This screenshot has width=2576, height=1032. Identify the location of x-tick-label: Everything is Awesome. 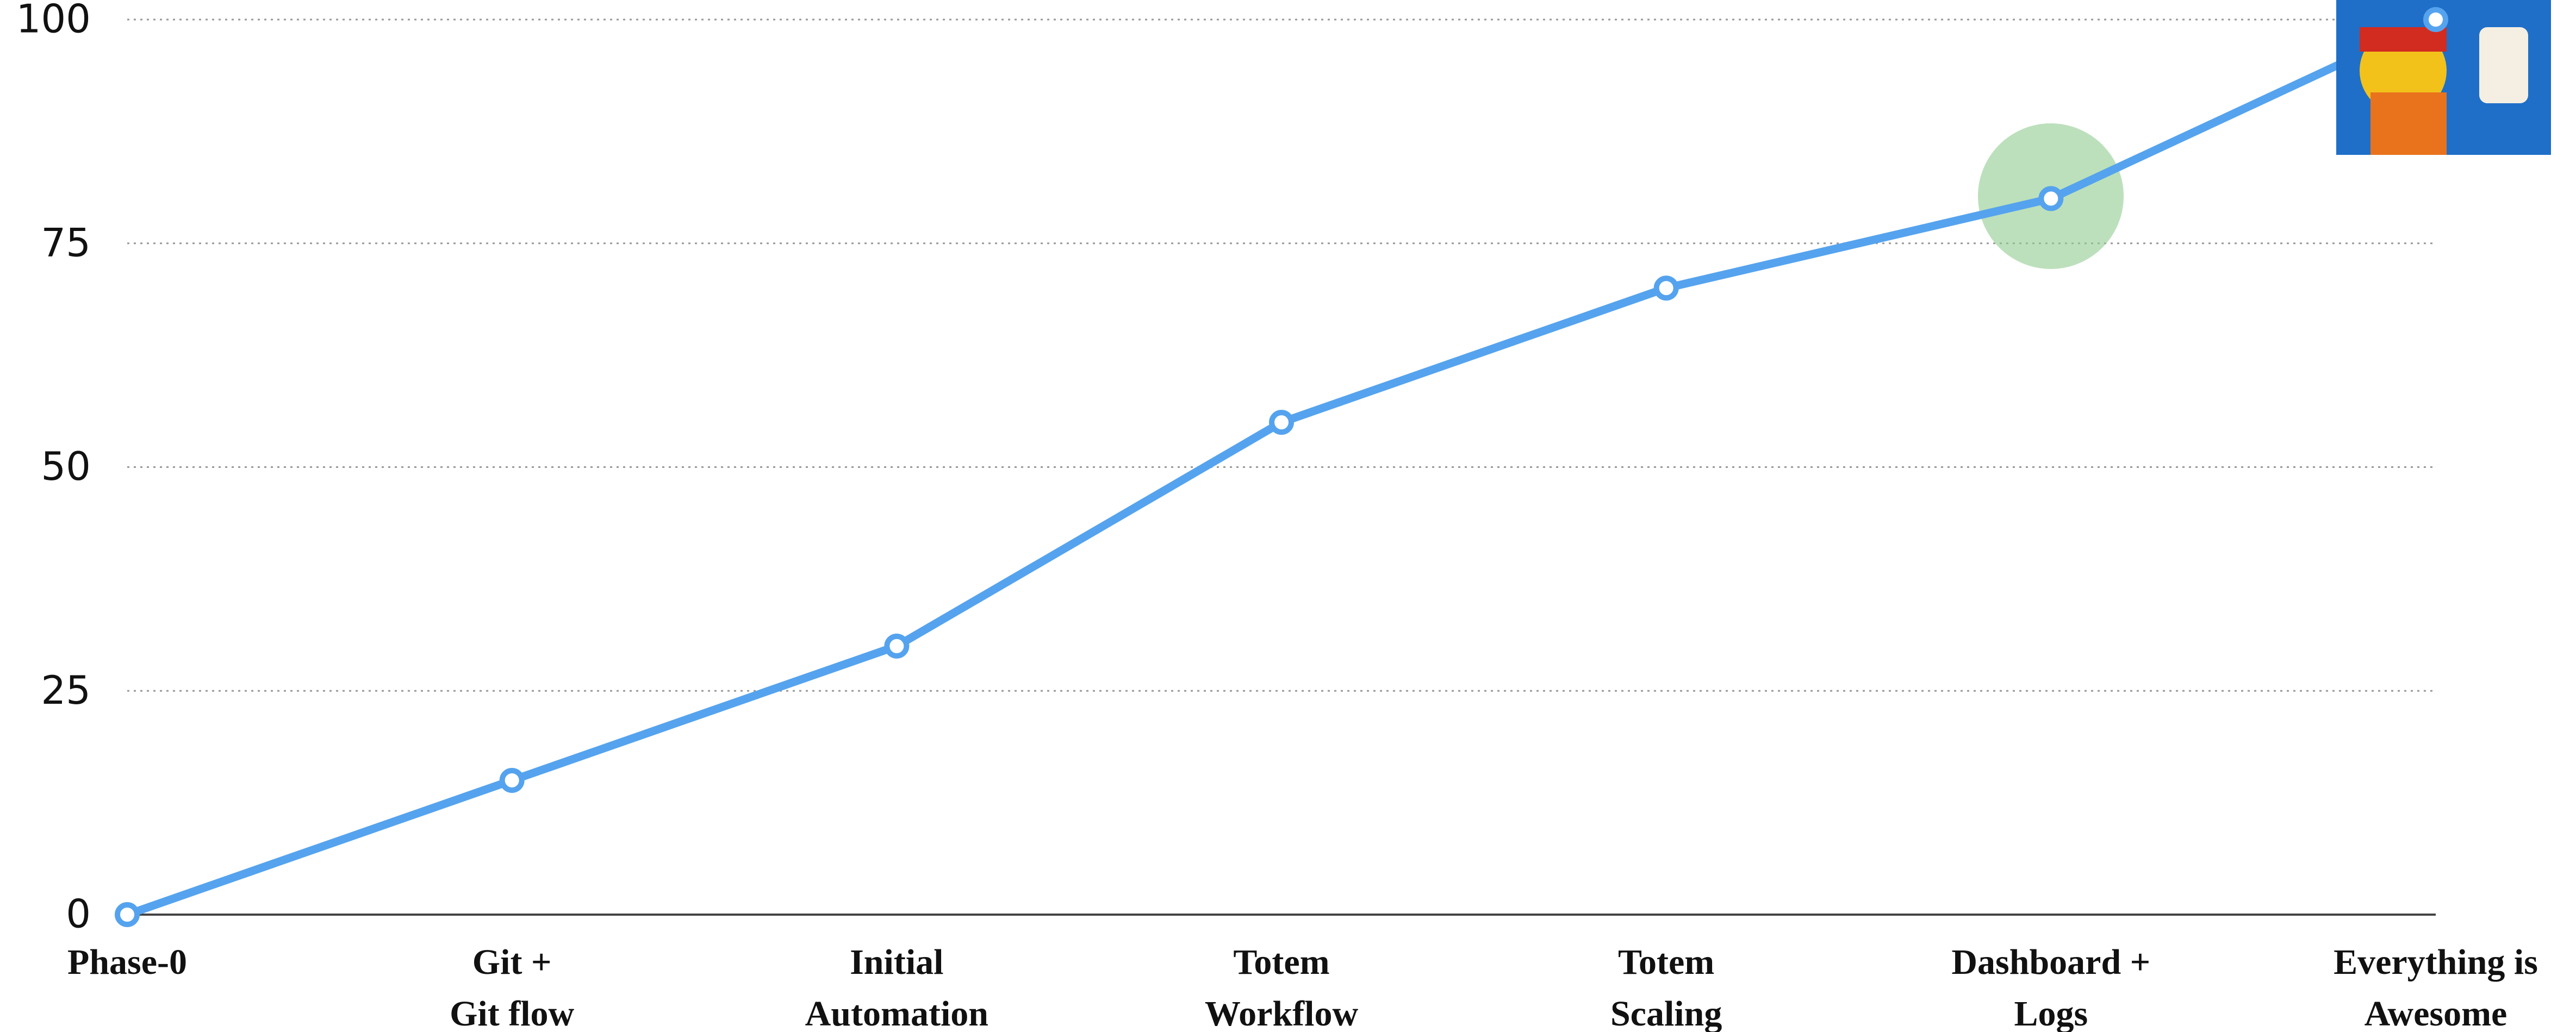
(2436, 987).